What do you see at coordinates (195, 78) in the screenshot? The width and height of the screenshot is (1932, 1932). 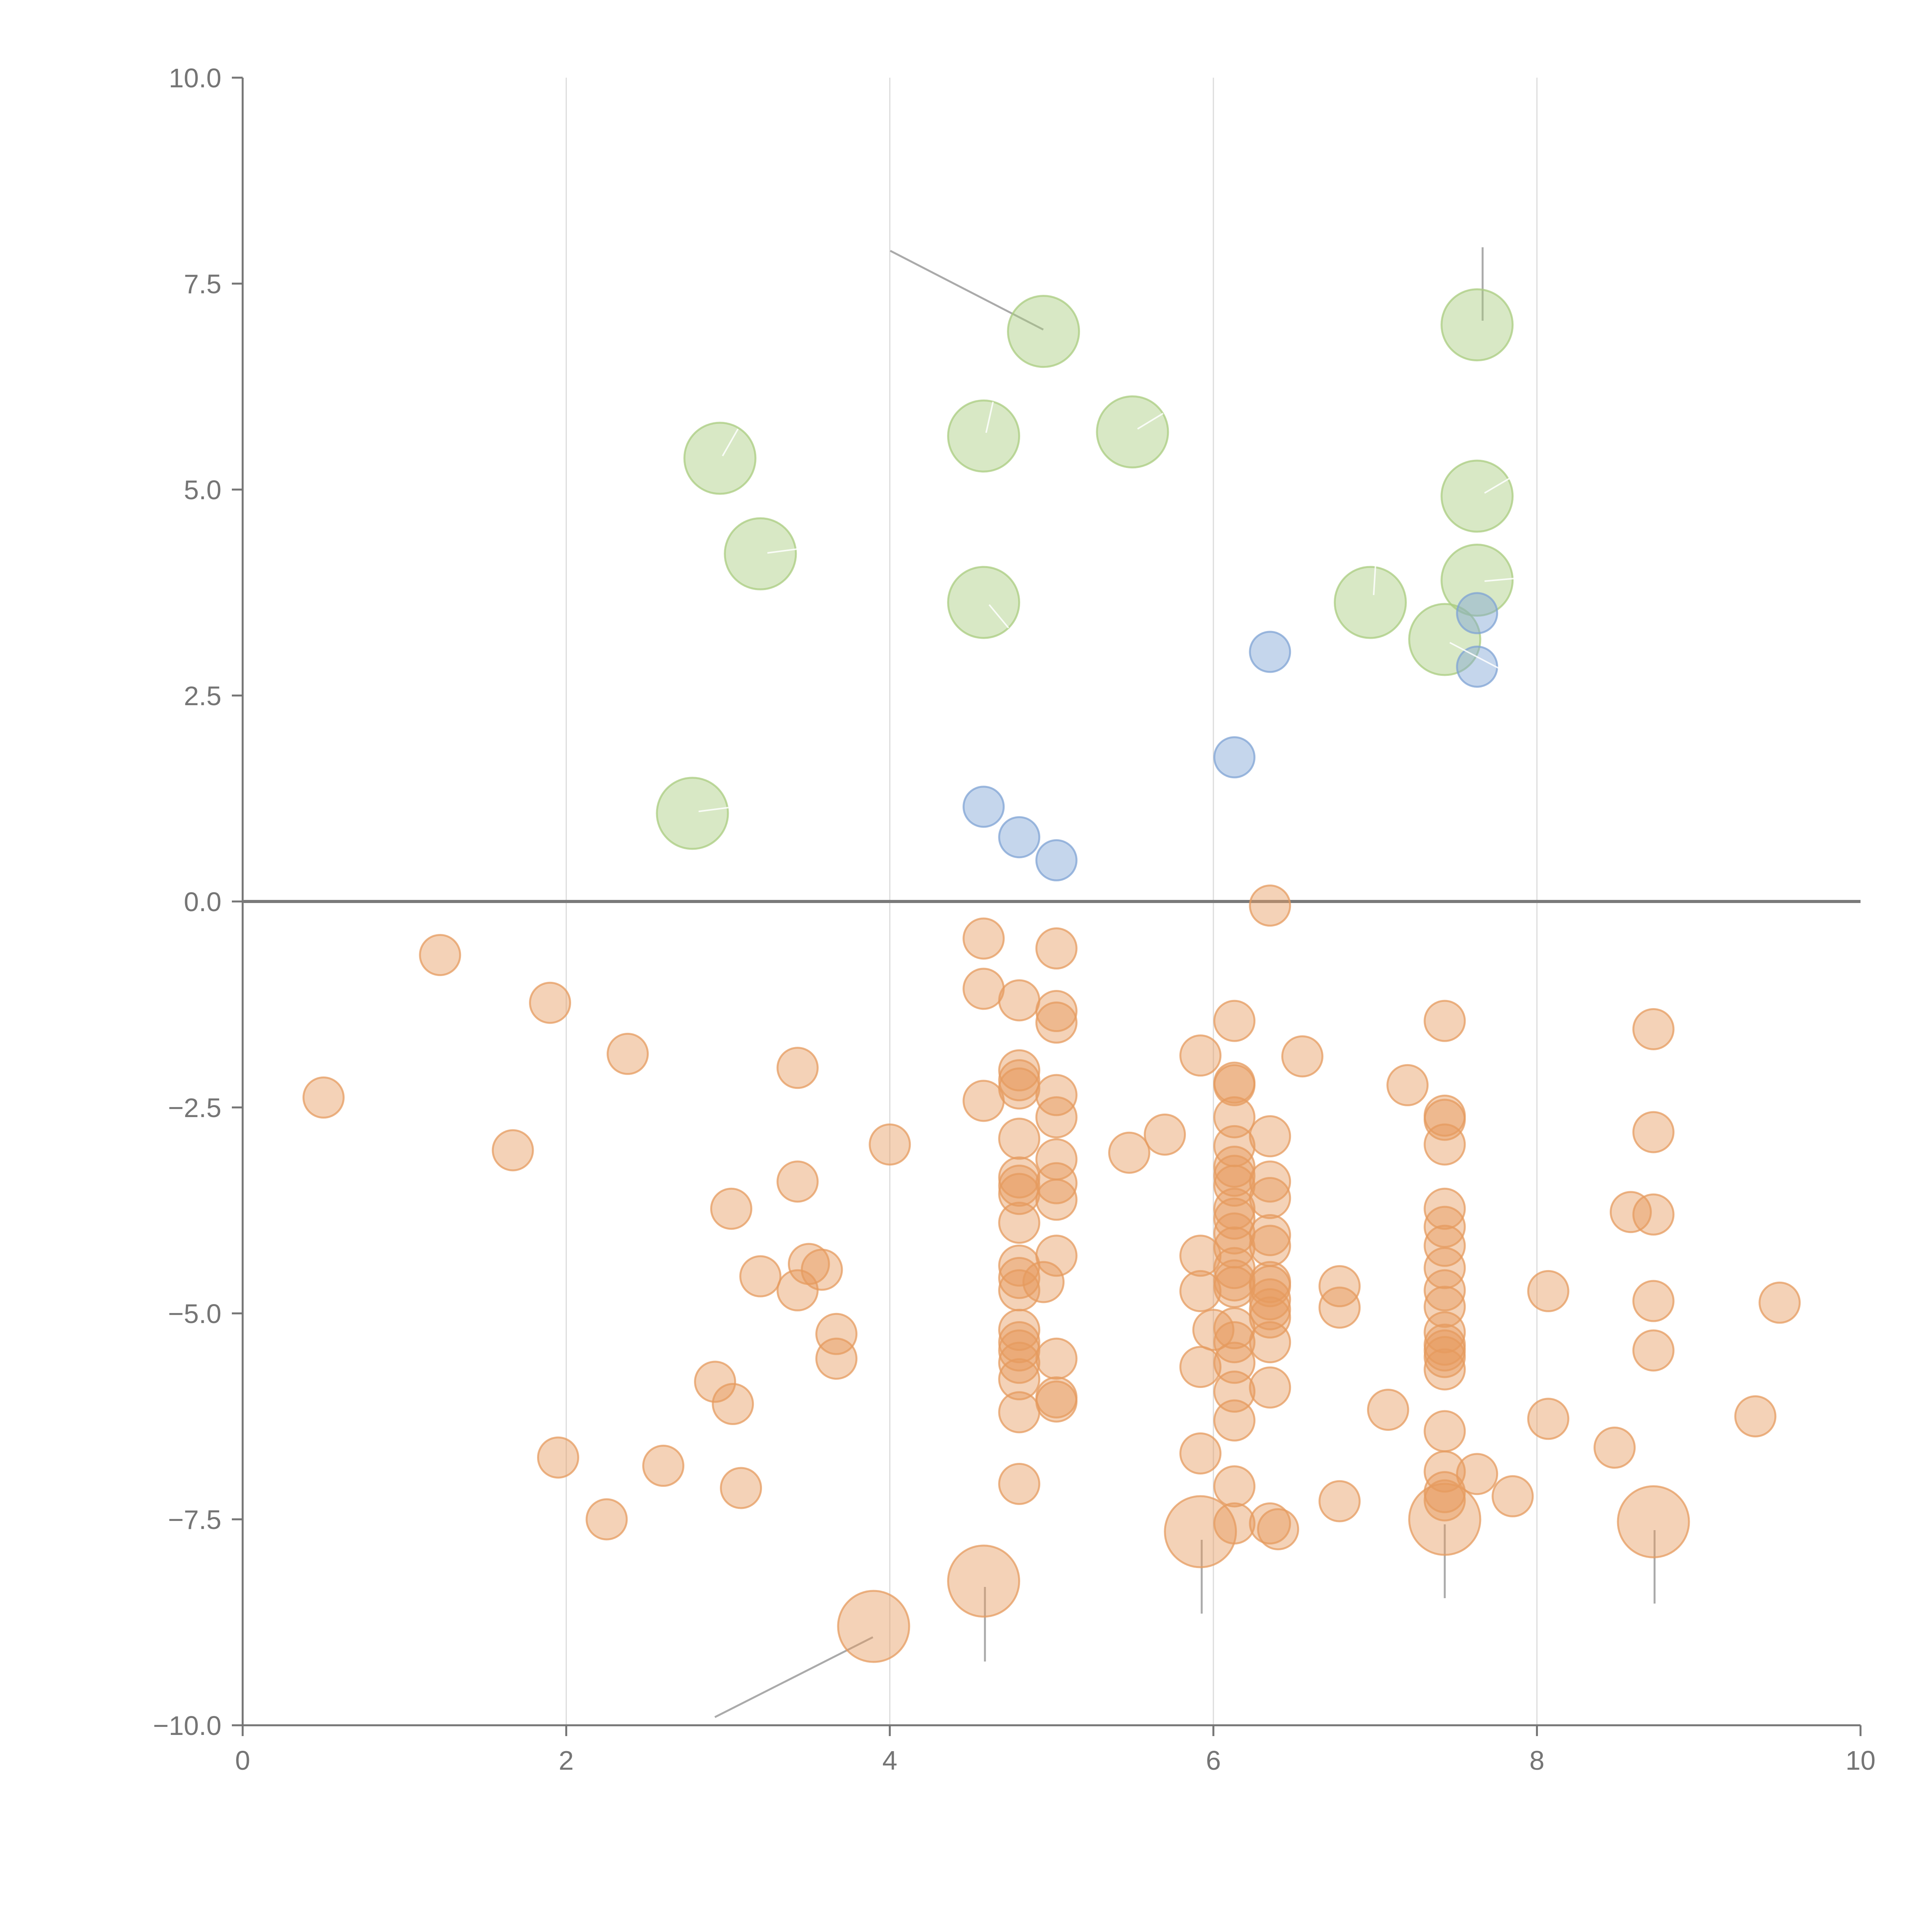 I see `y-tick-label: 10.0` at bounding box center [195, 78].